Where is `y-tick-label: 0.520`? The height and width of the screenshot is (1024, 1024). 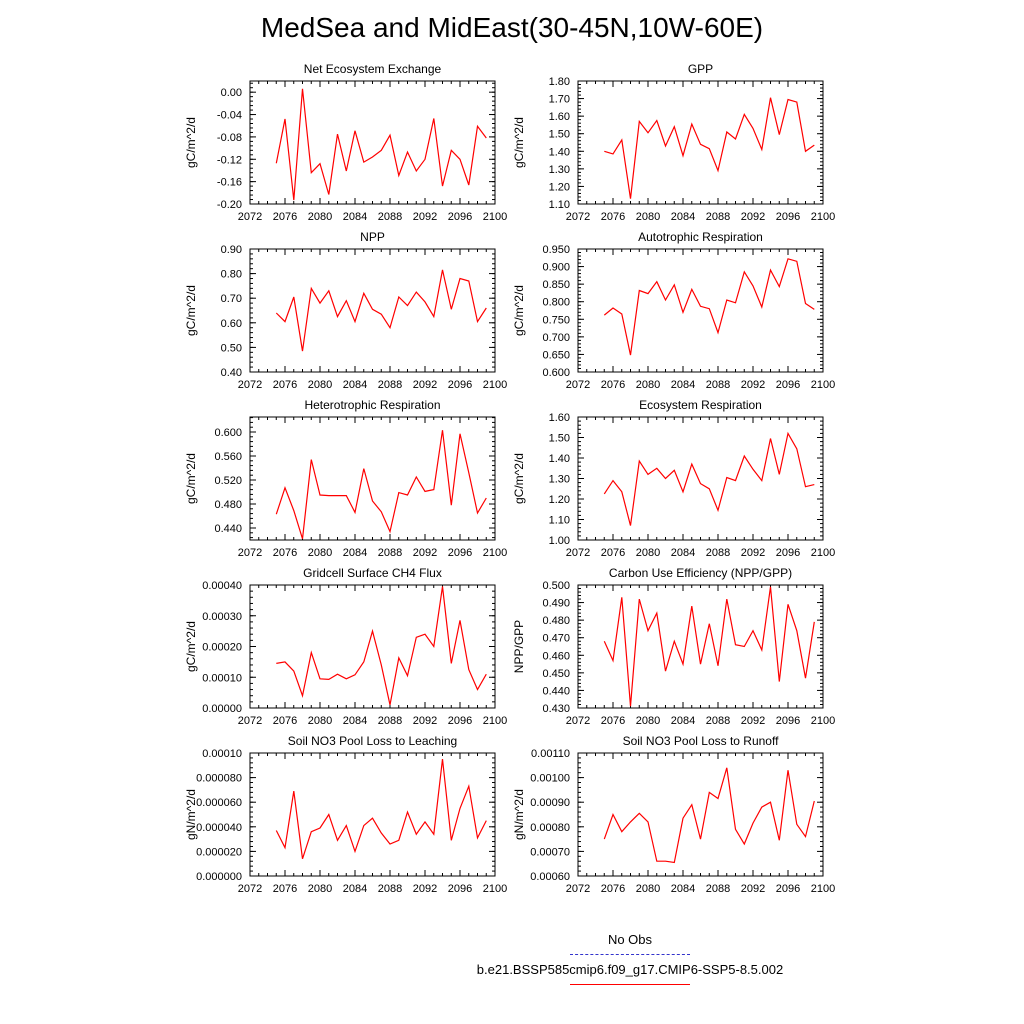
y-tick-label: 0.520 is located at coordinates (228, 481).